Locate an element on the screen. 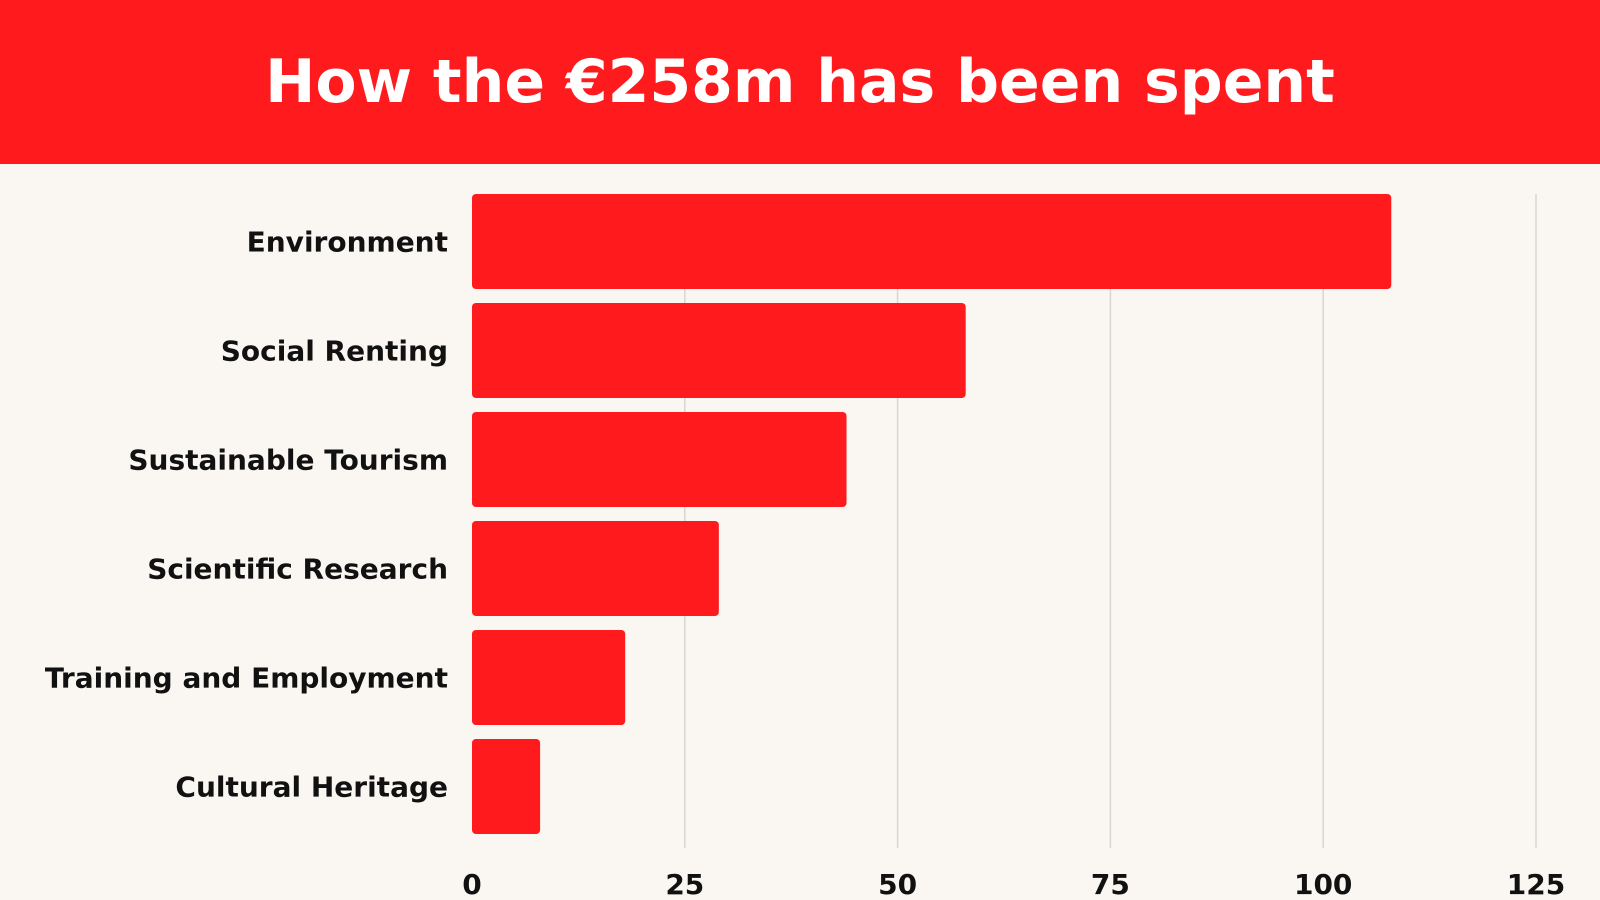 Image resolution: width=1600 pixels, height=900 pixels. bar-training-and-employment is located at coordinates (549, 677).